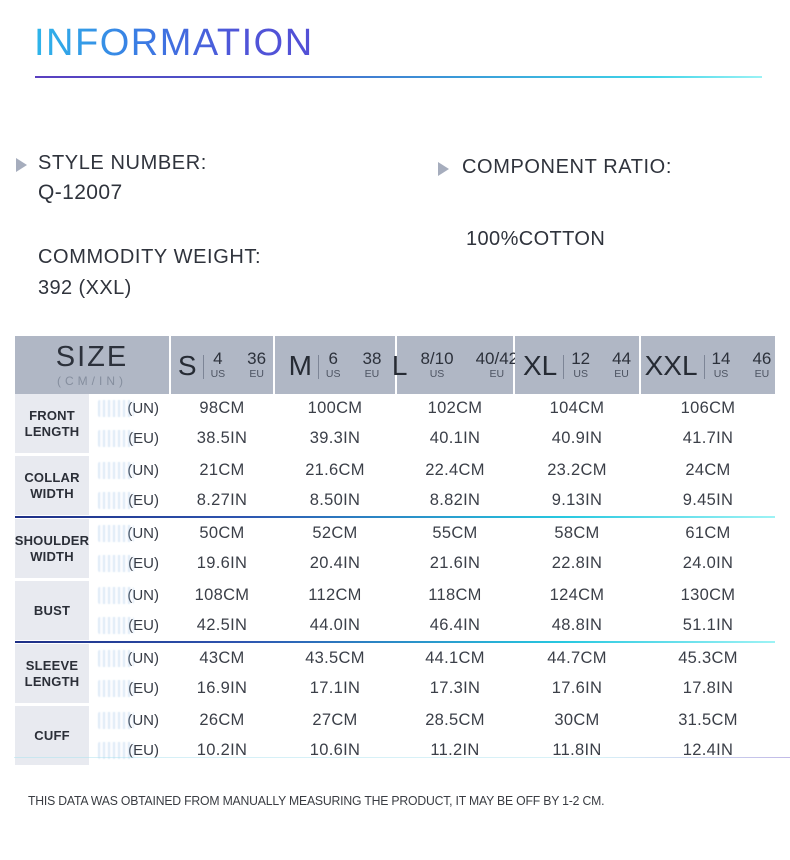 Image resolution: width=790 pixels, height=860 pixels. What do you see at coordinates (708, 688) in the screenshot?
I see `measurement-value: 17.8IN` at bounding box center [708, 688].